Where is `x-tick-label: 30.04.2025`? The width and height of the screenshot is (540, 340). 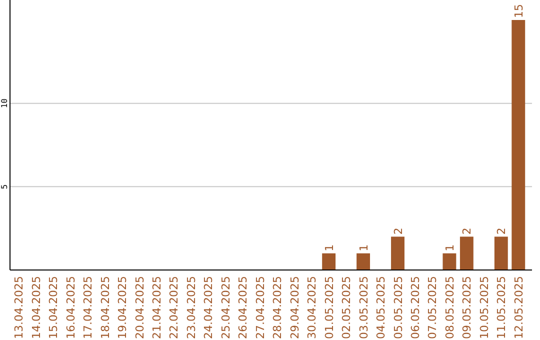
x-tick-label: 30.04.2025 is located at coordinates (312, 307).